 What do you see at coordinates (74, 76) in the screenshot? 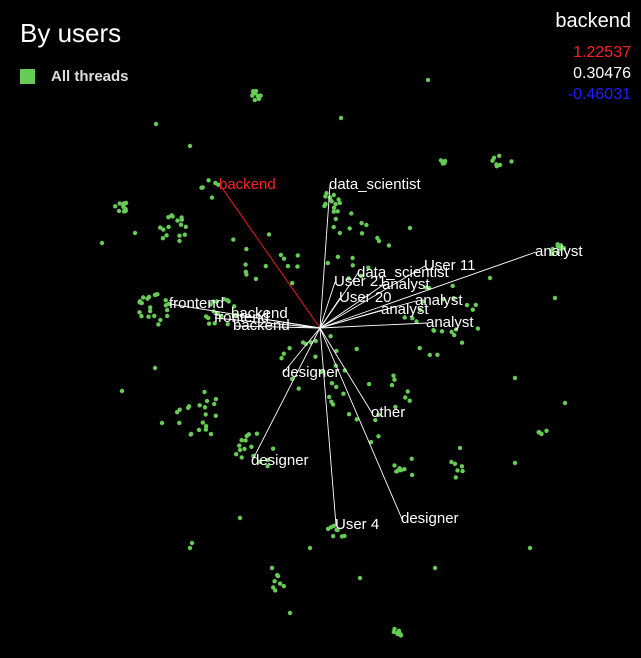
I see `legend: All threads` at bounding box center [74, 76].